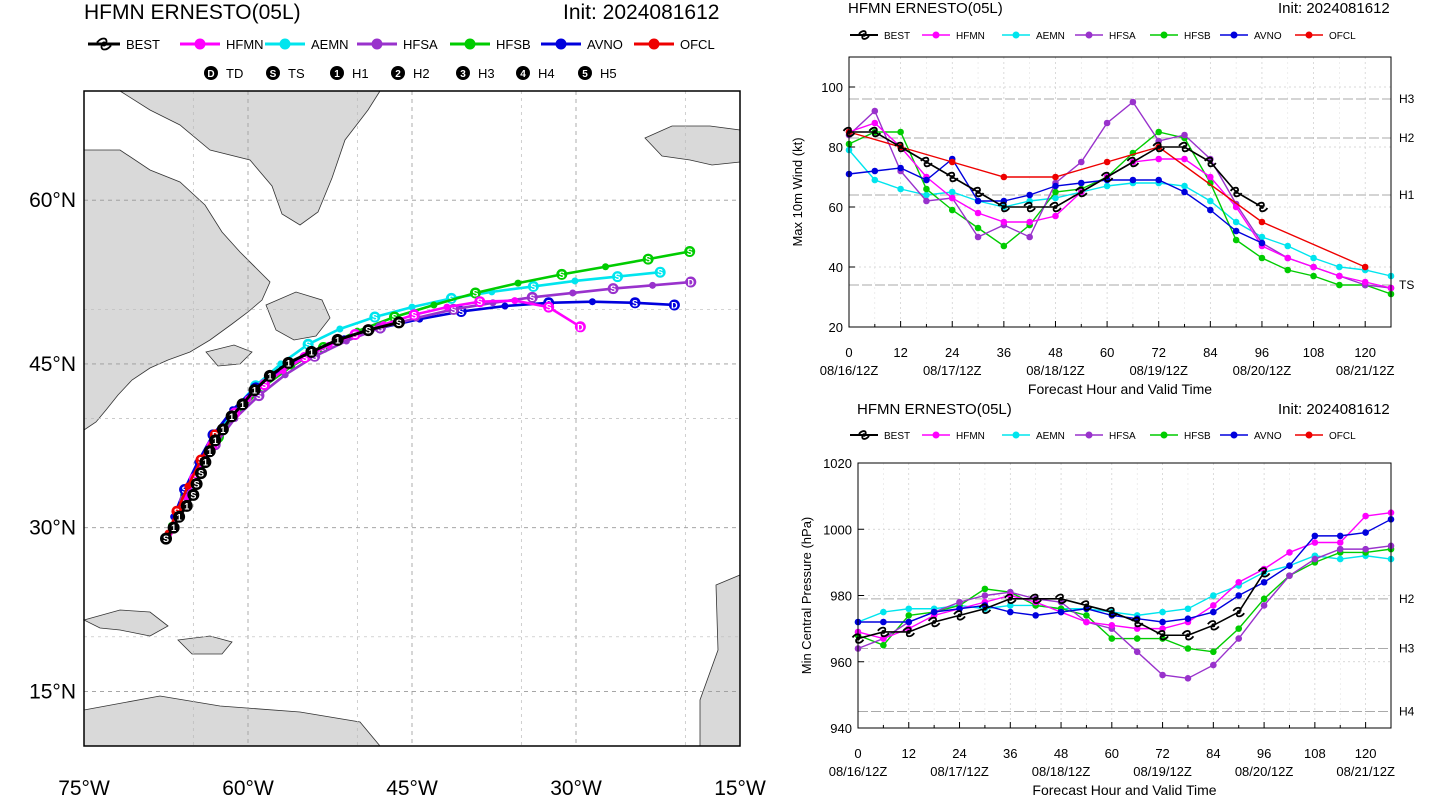 The height and width of the screenshot is (800, 1429). Describe the element at coordinates (1061, 753) in the screenshot. I see `pressure-xtick-label: 48` at that location.